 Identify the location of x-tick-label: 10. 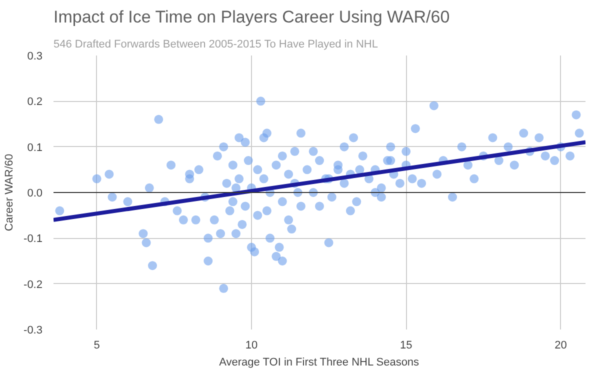
(251, 346).